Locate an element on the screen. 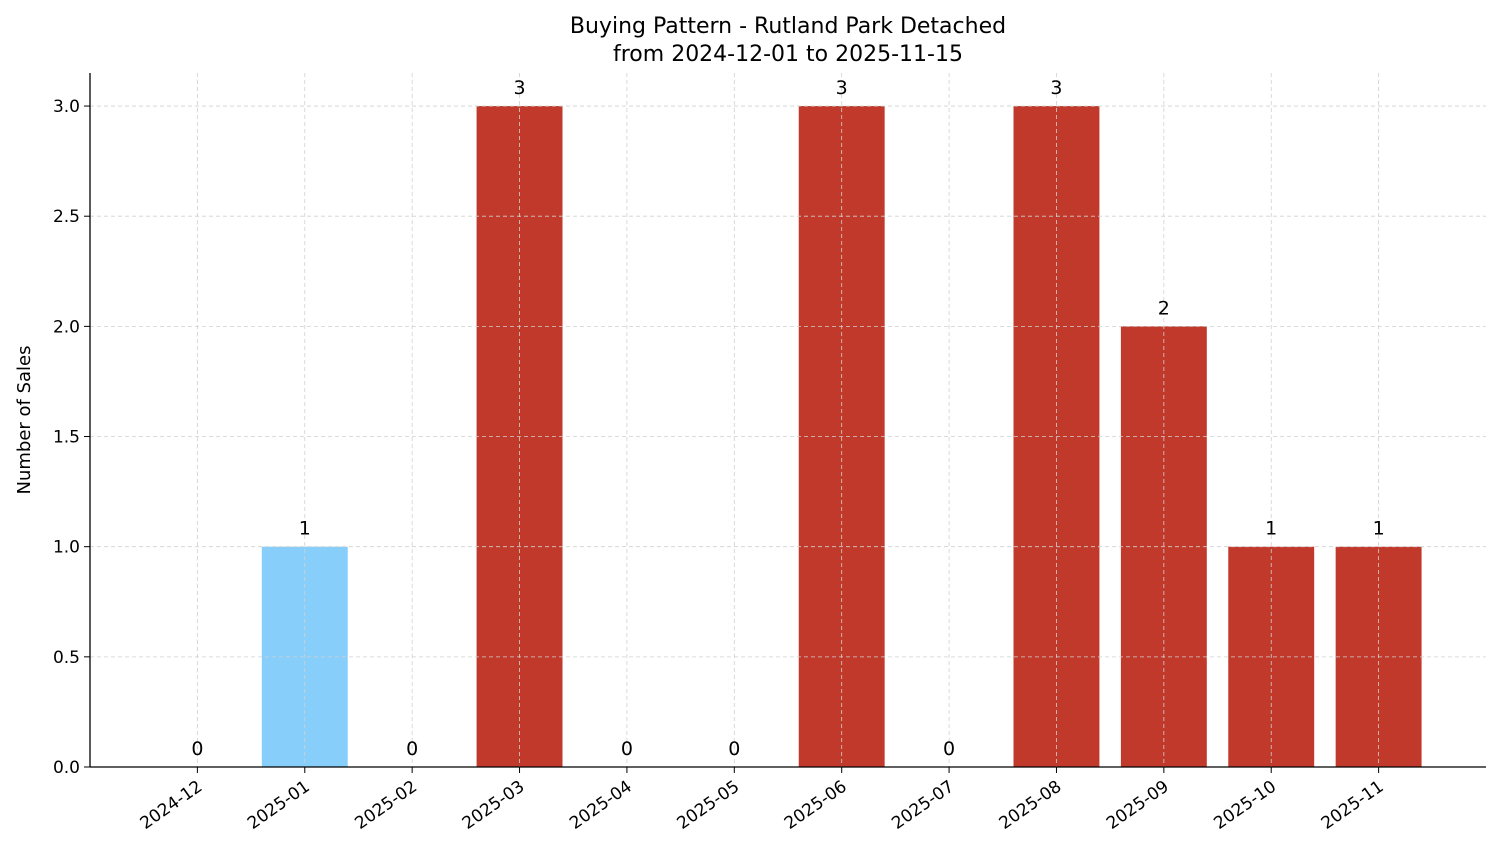  x-tick-label: 2025-03 is located at coordinates (494, 805).